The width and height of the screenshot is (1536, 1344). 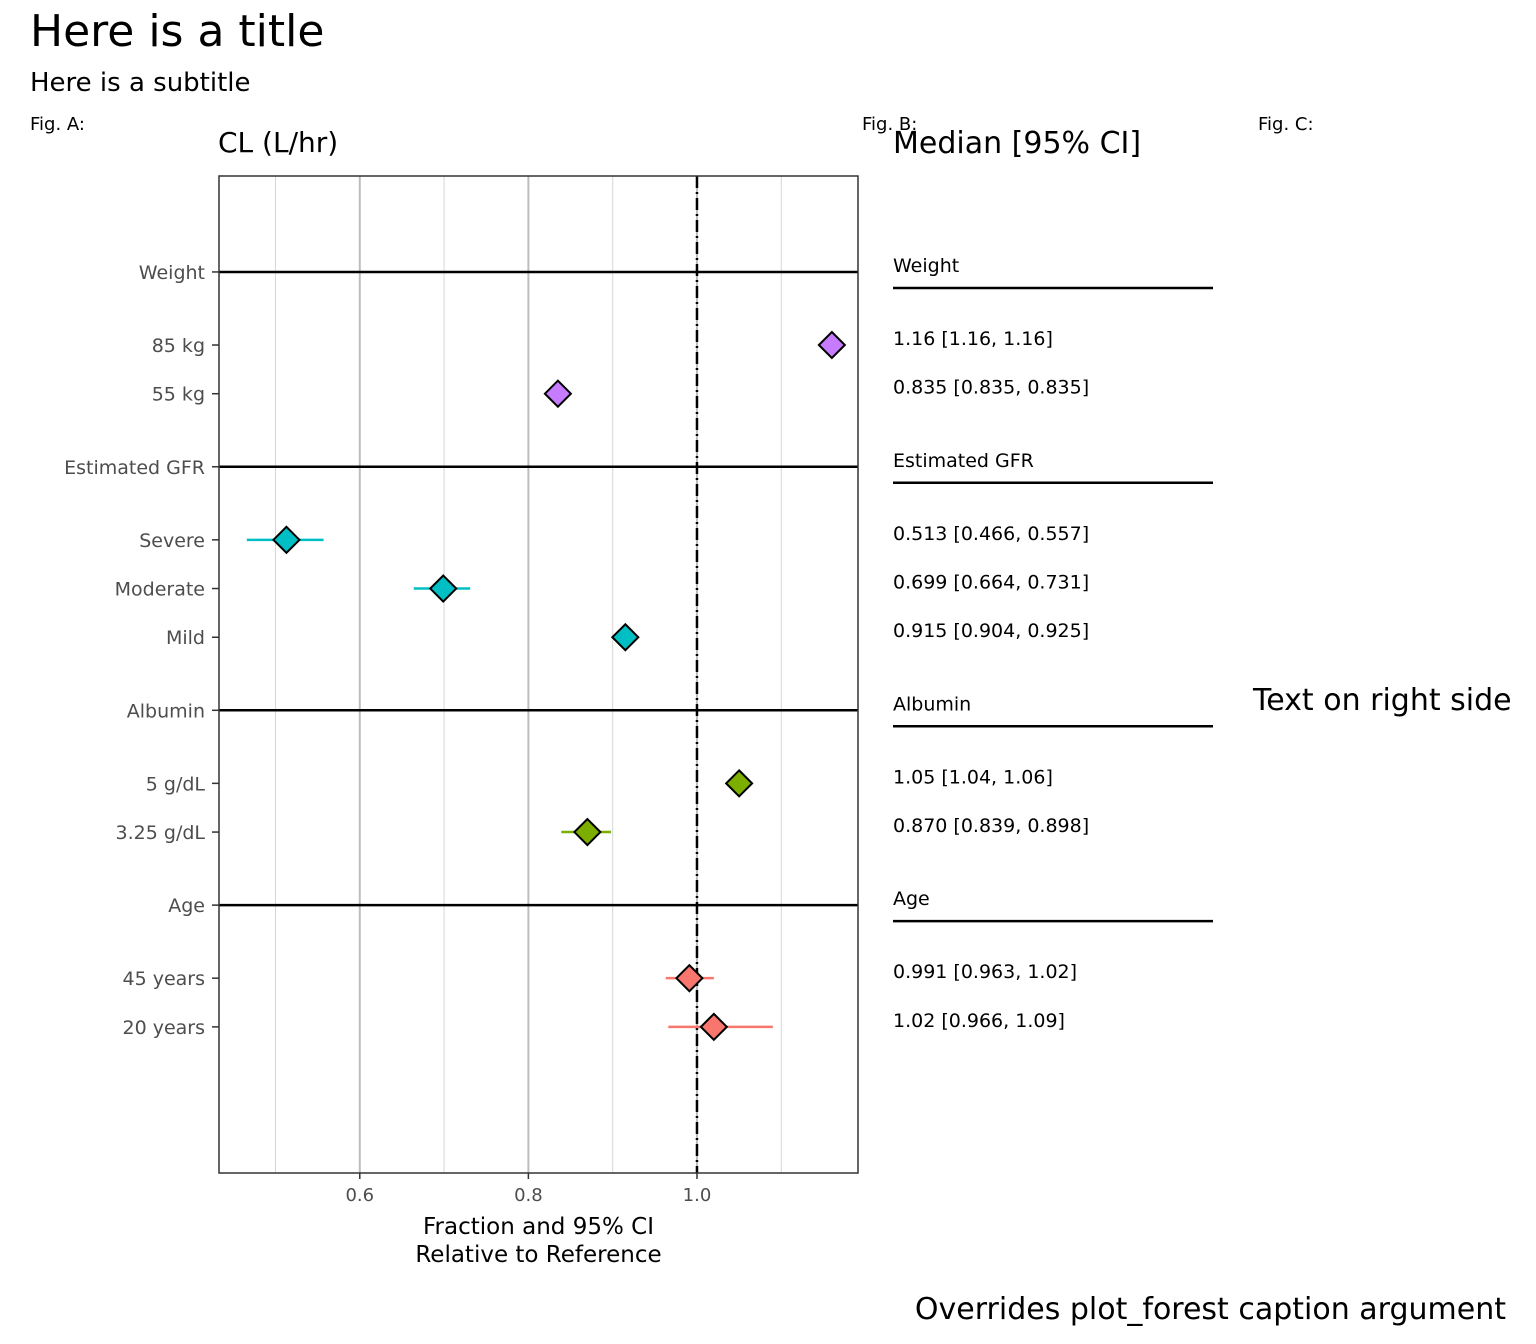 What do you see at coordinates (528, 1195) in the screenshot?
I see `x-tick-label: 0.8` at bounding box center [528, 1195].